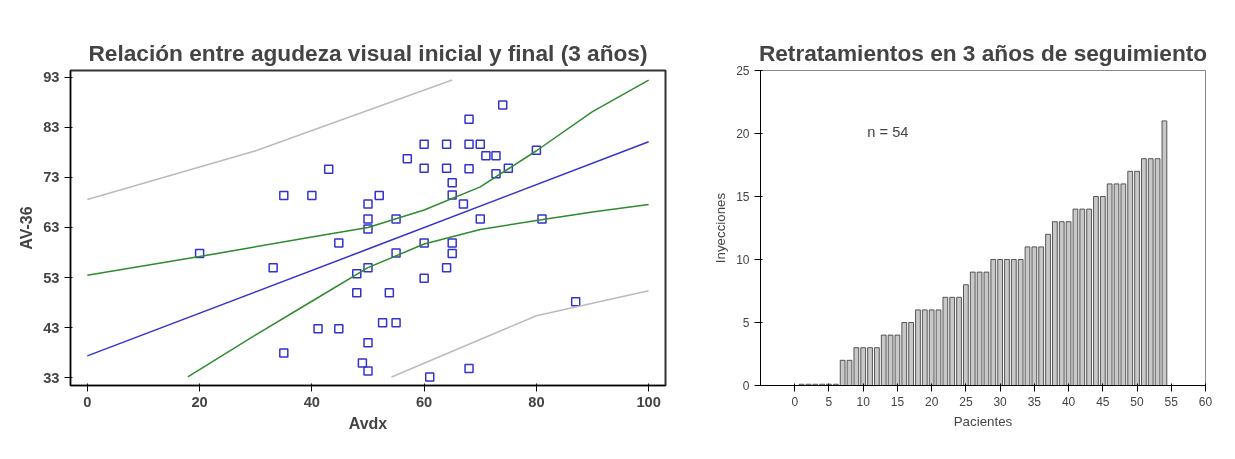 This screenshot has width=1235, height=459. I want to click on y-tick-label: 63, so click(51, 227).